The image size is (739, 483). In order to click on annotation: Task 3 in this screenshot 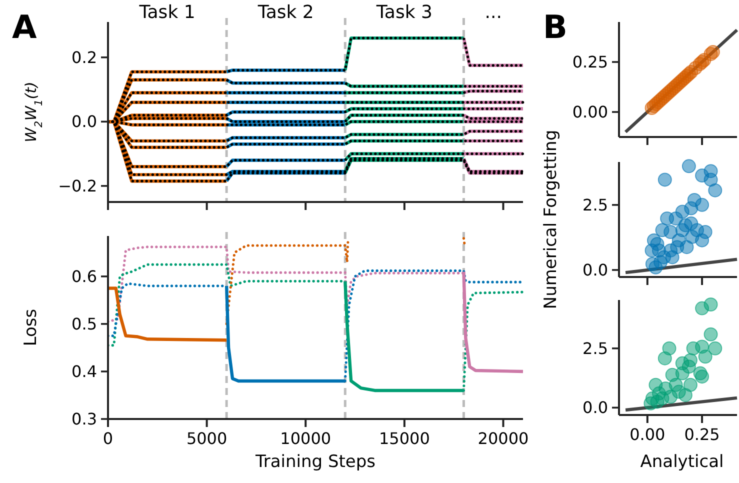, I will do `click(403, 12)`.